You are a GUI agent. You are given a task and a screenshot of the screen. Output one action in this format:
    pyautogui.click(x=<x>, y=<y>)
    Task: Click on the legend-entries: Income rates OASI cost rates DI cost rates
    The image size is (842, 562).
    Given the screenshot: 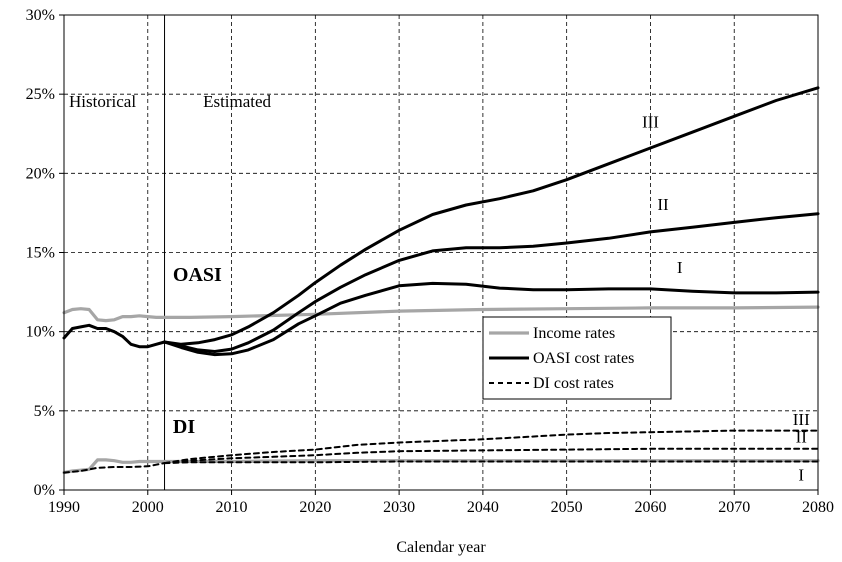 What is the action you would take?
    pyautogui.click(x=561, y=358)
    